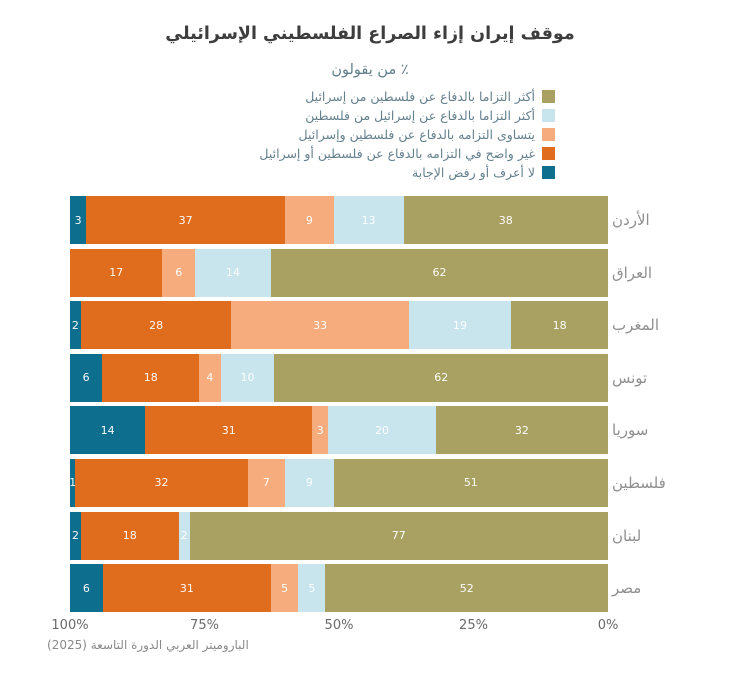  What do you see at coordinates (473, 625) in the screenshot?
I see `x-tick-25: 25%` at bounding box center [473, 625].